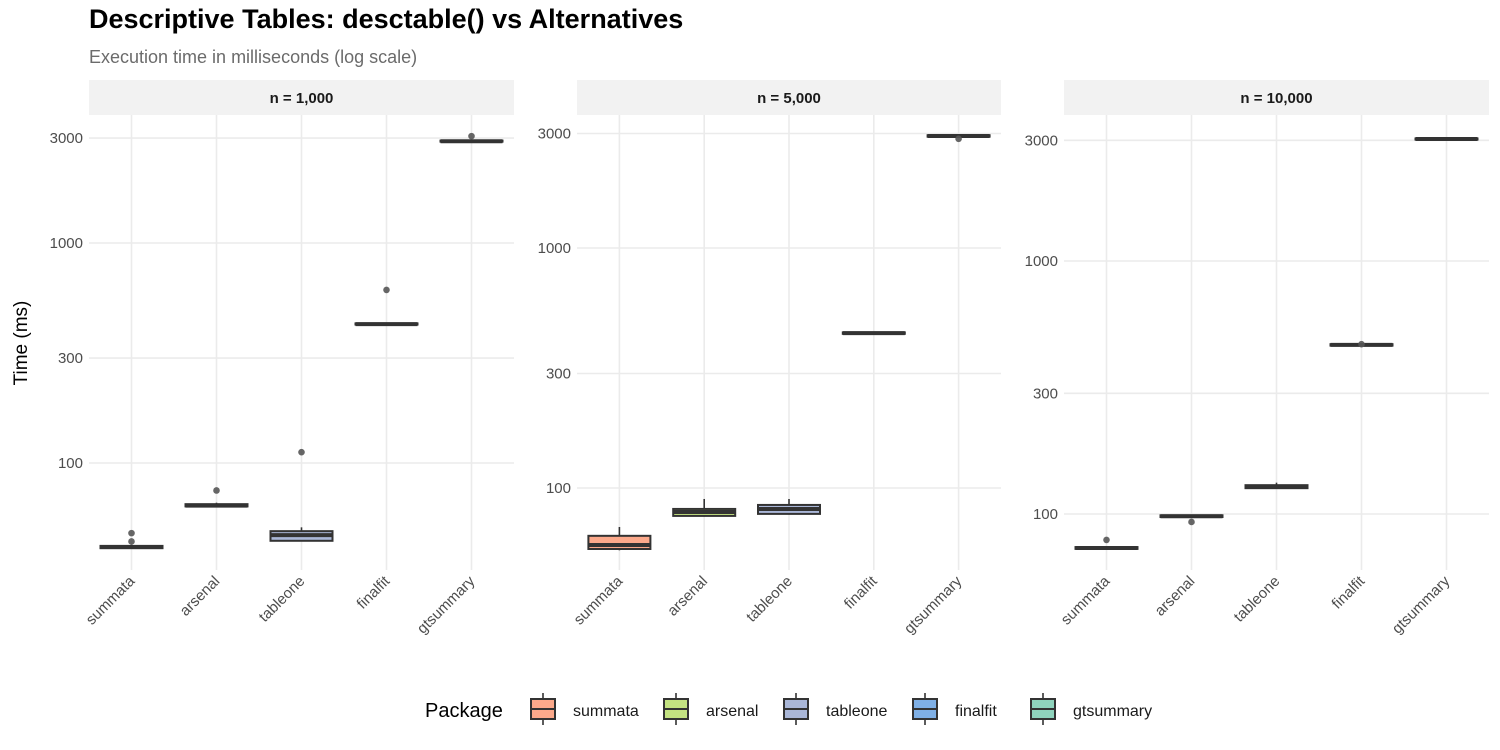 This screenshot has width=1500, height=750. I want to click on legend-label: summata, so click(606, 711).